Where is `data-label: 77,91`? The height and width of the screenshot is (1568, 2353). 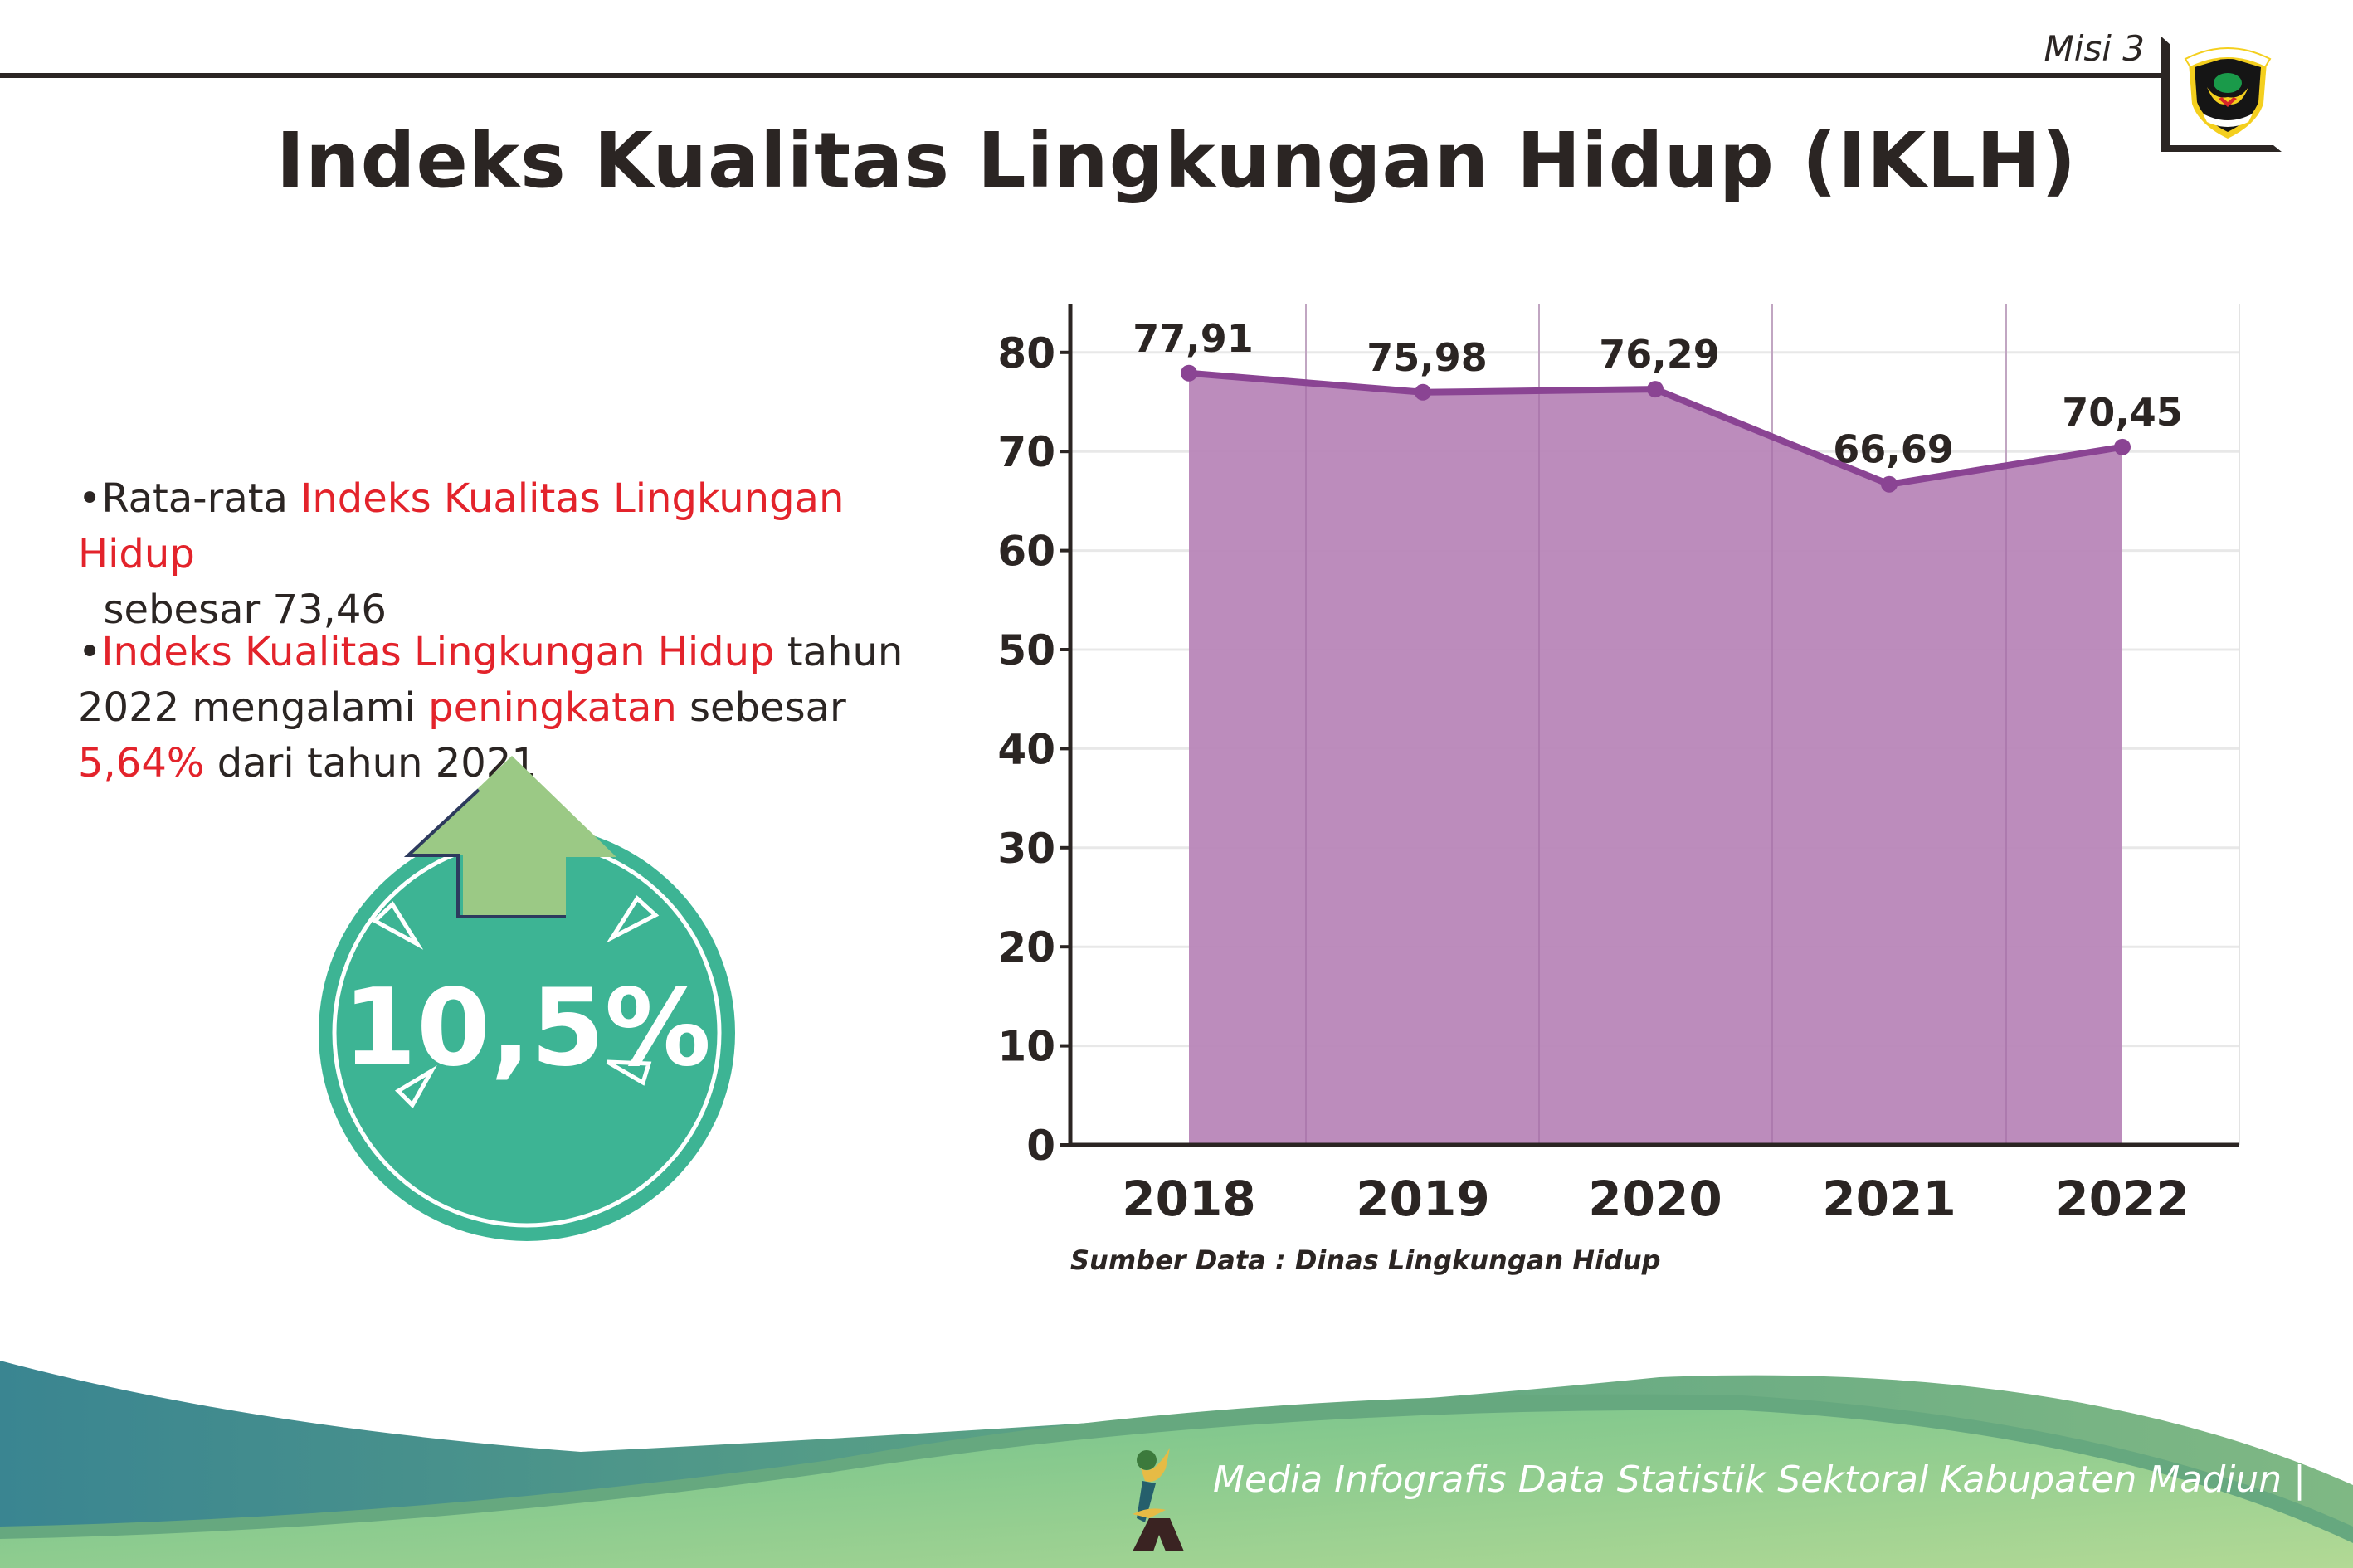 data-label: 77,91 is located at coordinates (1193, 338).